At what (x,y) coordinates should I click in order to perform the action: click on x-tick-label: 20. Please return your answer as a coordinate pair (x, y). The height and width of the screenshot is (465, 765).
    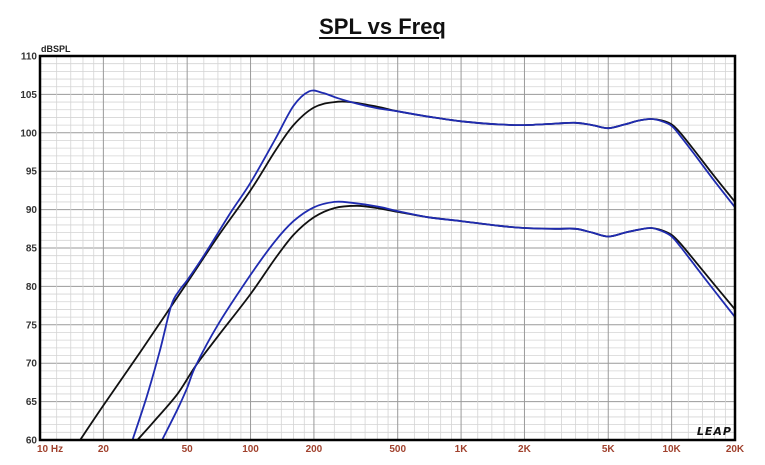
    Looking at the image, I should click on (104, 449).